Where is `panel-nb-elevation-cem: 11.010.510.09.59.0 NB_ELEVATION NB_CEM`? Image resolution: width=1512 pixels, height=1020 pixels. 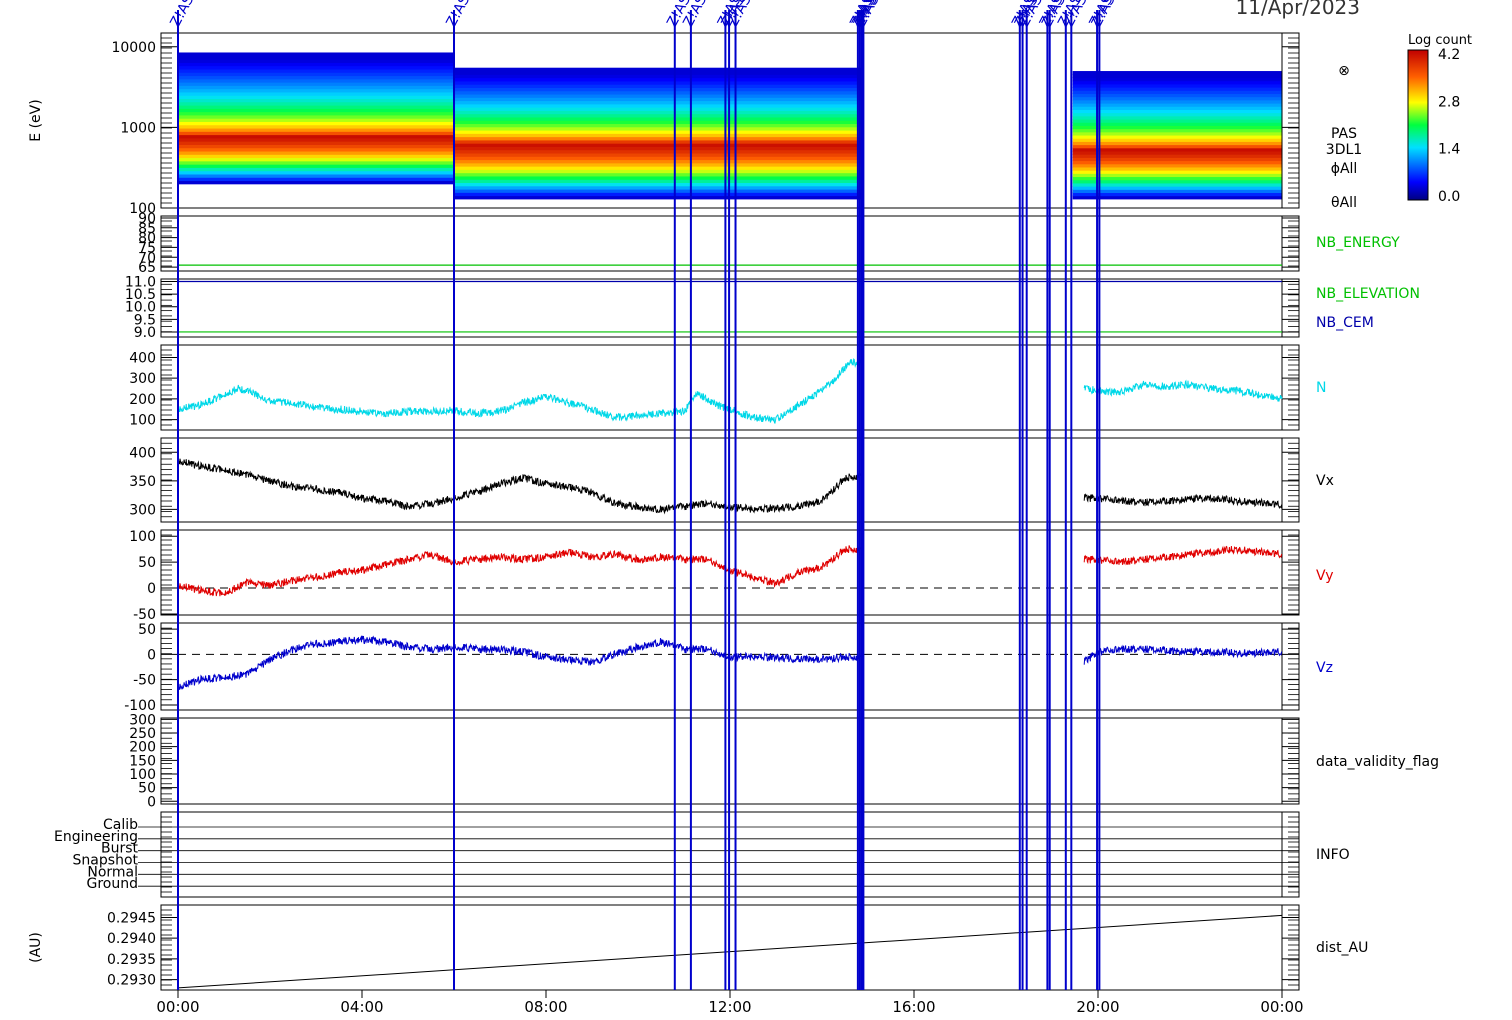
panel-nb-elevation-cem: 11.010.510.09.59.0 NB_ELEVATION NB_CEM is located at coordinates (772, 308).